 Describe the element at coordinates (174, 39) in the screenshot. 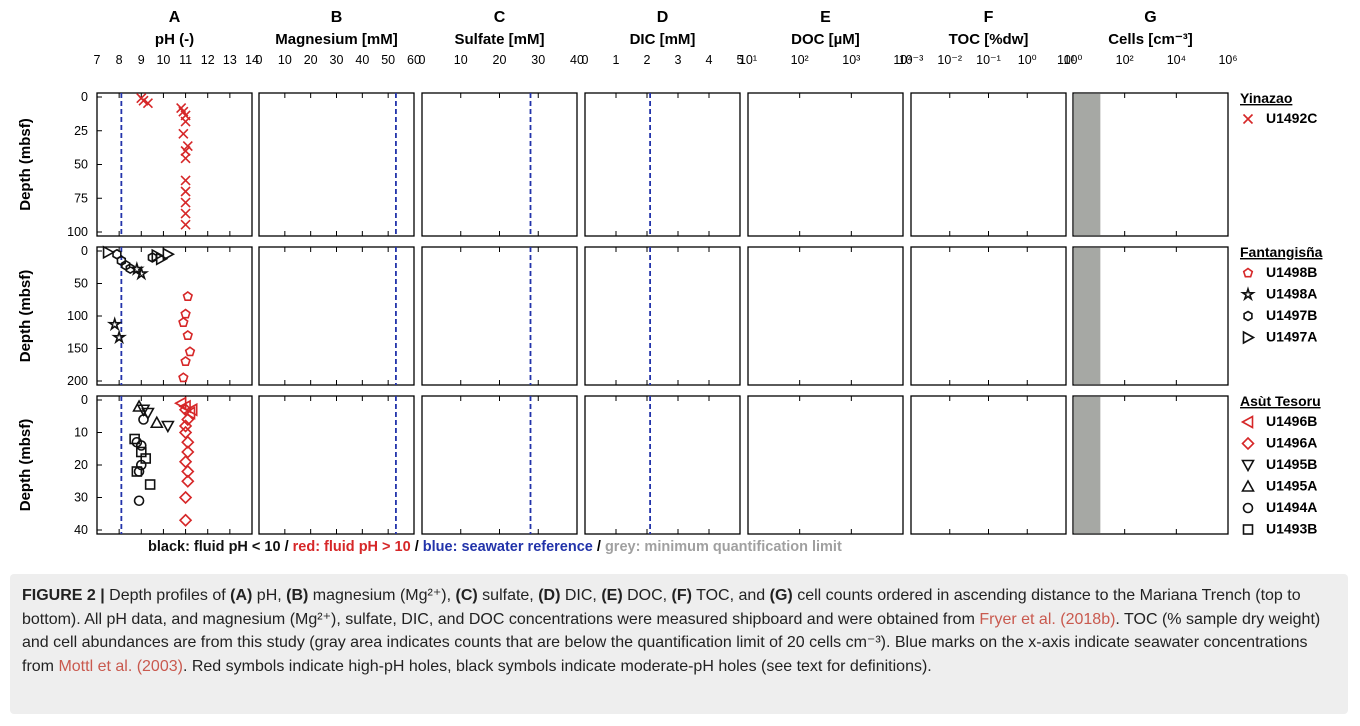

I see `panel-title-A: pH (-)` at that location.